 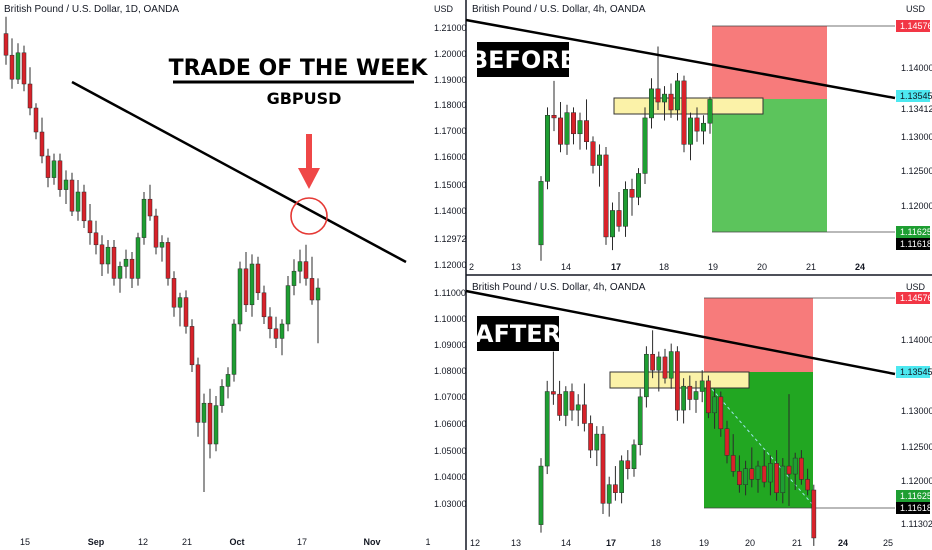 What do you see at coordinates (677, 438) in the screenshot?
I see `after-candles` at bounding box center [677, 438].